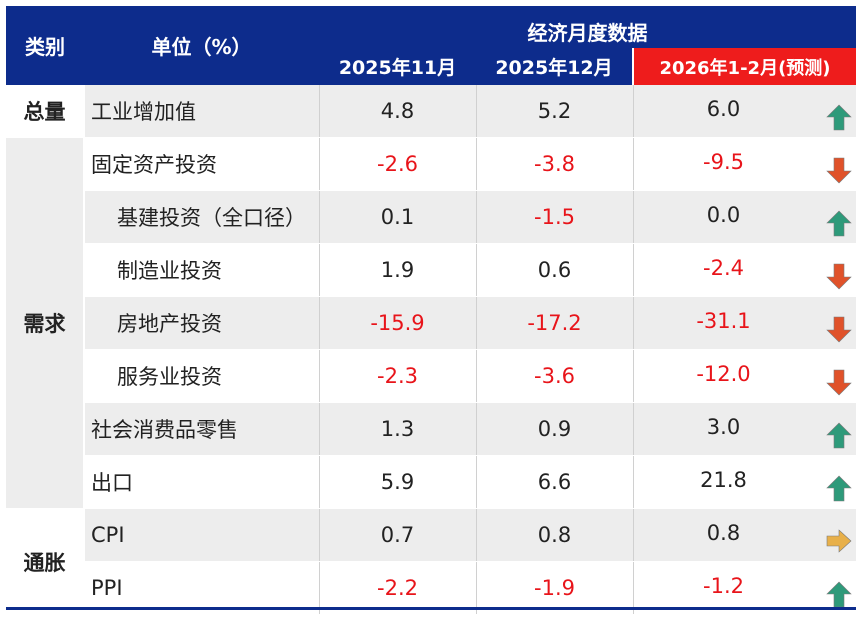 Image resolution: width=859 pixels, height=619 pixels. Describe the element at coordinates (554, 66) in the screenshot. I see `header-col-2025-12: 2025年12月` at that location.